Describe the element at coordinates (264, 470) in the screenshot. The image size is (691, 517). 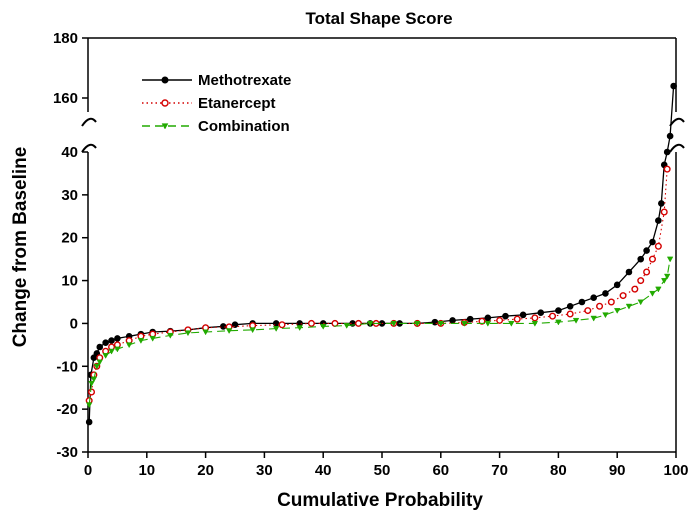
I see `x-tick-label: 30` at that location.